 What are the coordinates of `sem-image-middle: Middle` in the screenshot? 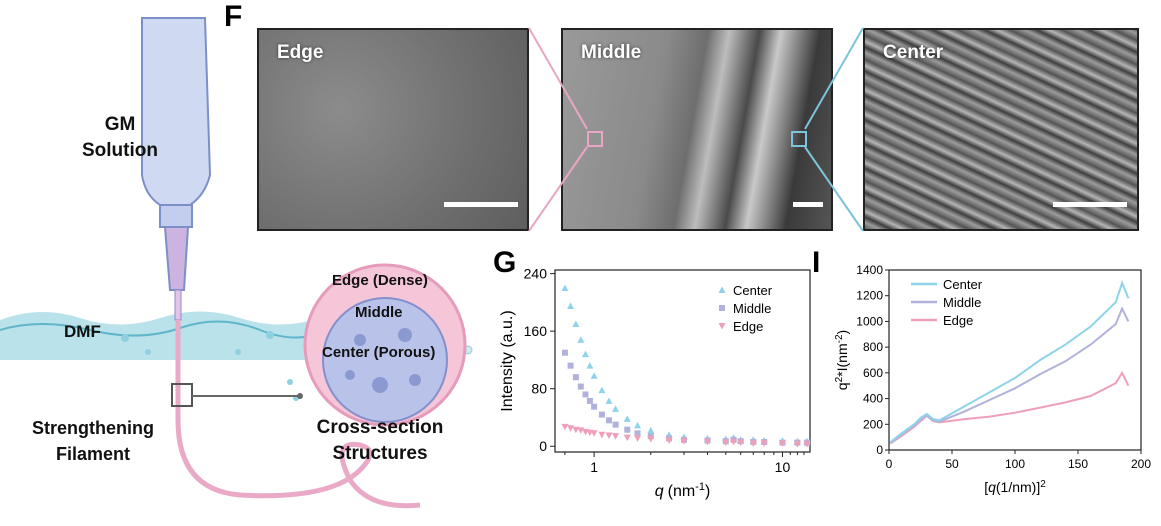 It's located at (697, 129).